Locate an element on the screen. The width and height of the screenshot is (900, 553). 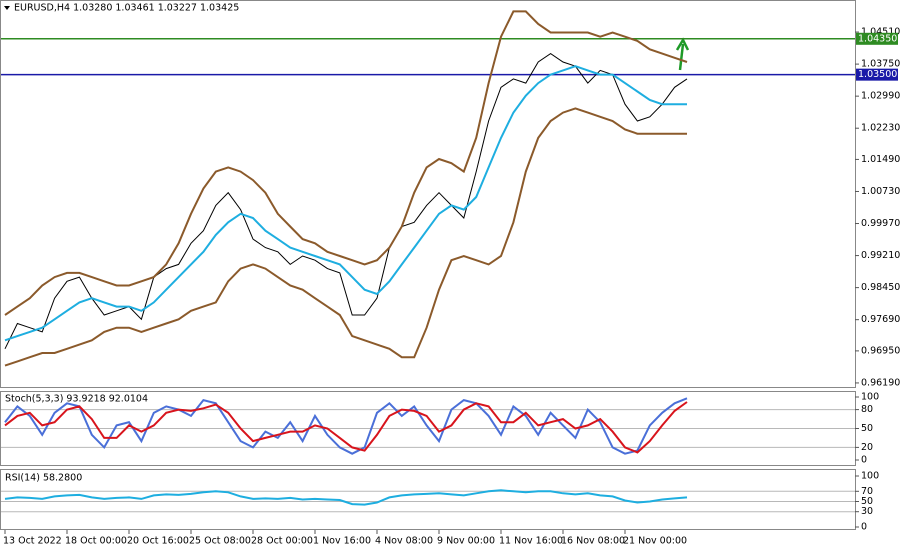
y-tick-label: 70 is located at coordinates (867, 491).